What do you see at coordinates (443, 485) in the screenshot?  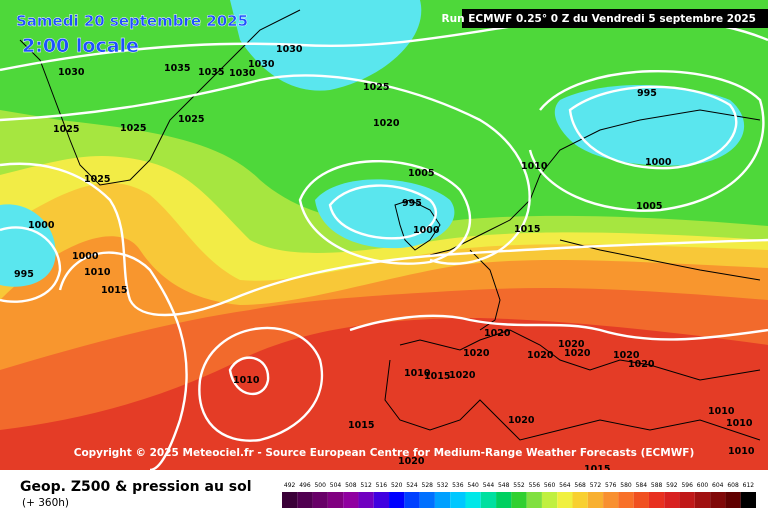 I see `legend-label: 532` at bounding box center [443, 485].